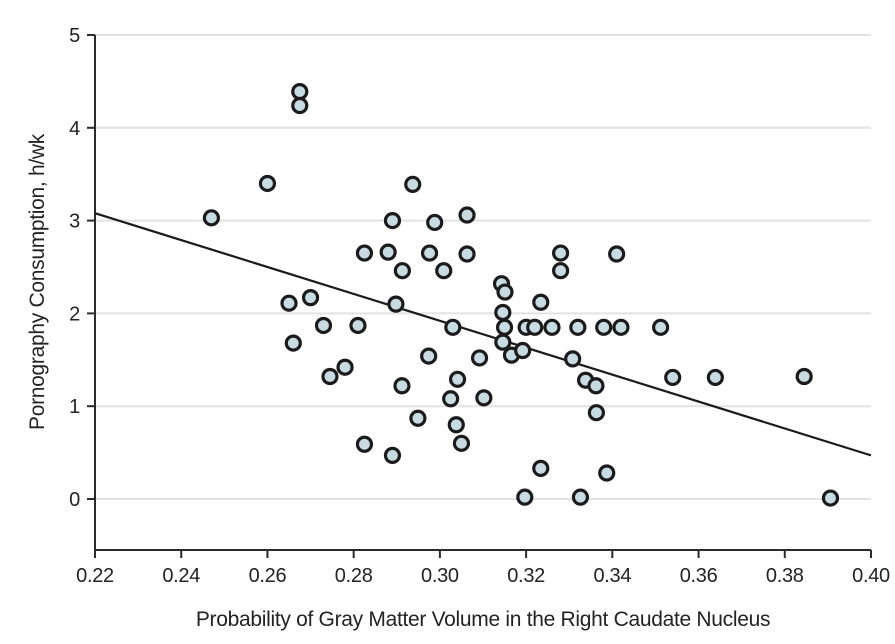 This screenshot has width=895, height=644. Describe the element at coordinates (354, 576) in the screenshot. I see `x-tick-label: 0.28` at that location.